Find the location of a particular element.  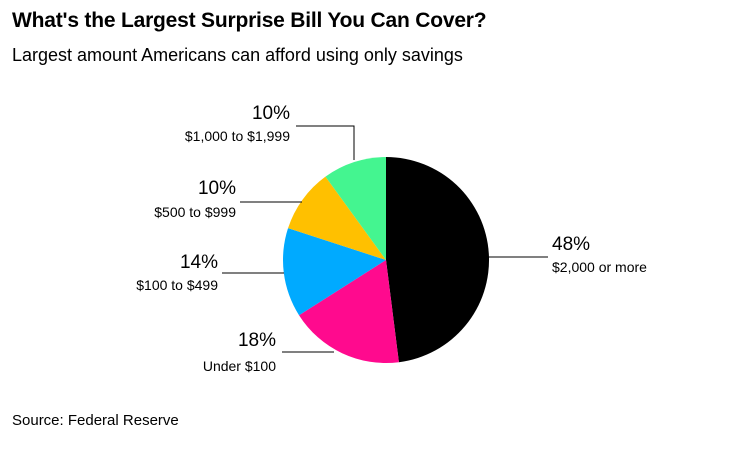

source-note: Source: Federal Reserve is located at coordinates (95, 420).